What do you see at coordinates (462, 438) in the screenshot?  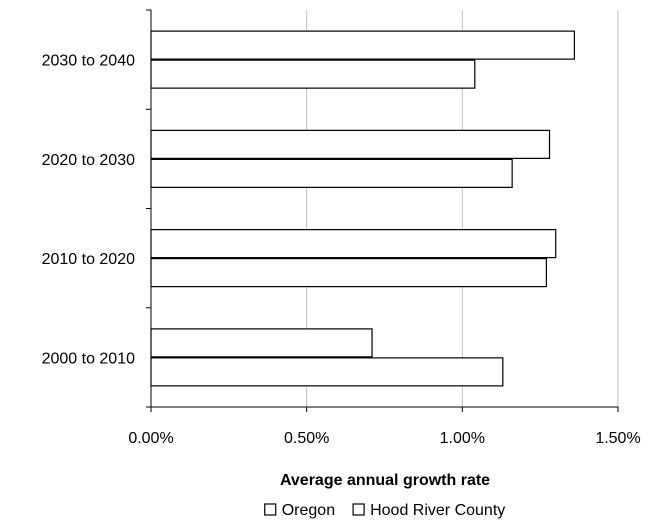 I see `x-tick-label: 1.00%` at bounding box center [462, 438].